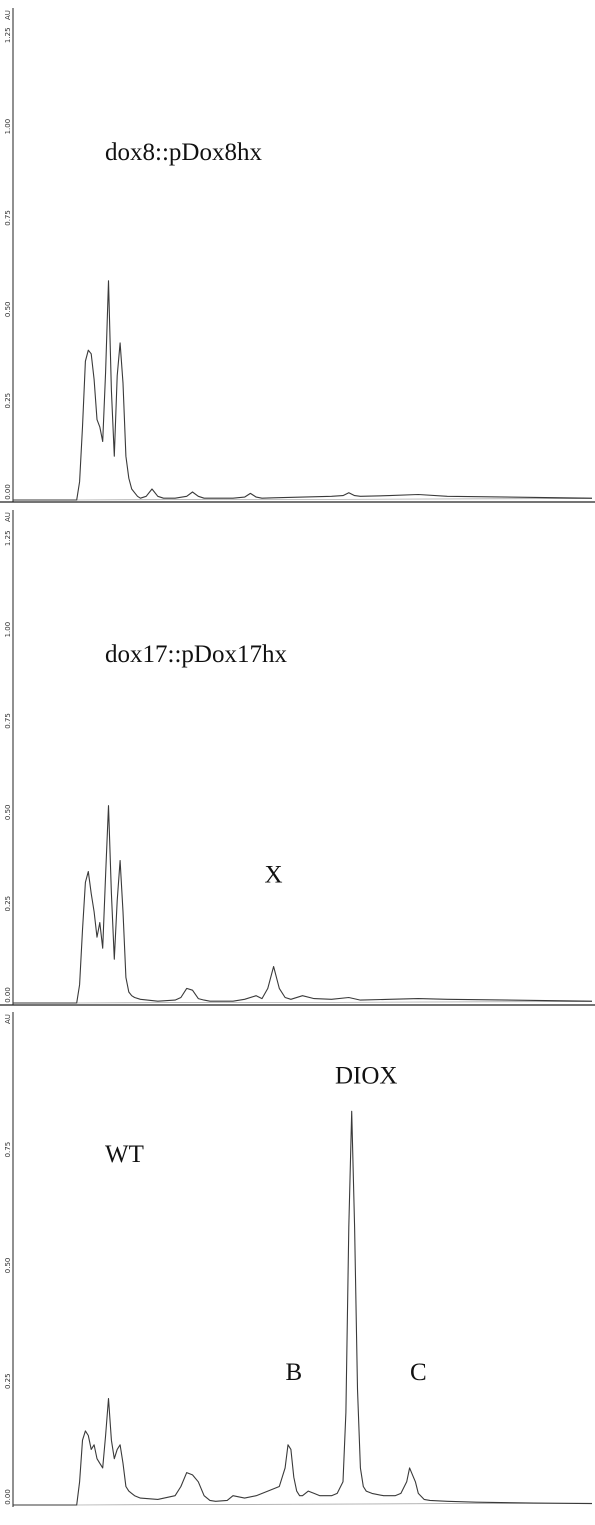  What do you see at coordinates (366, 1076) in the screenshot?
I see `peak-label-diox: DIOX` at bounding box center [366, 1076].